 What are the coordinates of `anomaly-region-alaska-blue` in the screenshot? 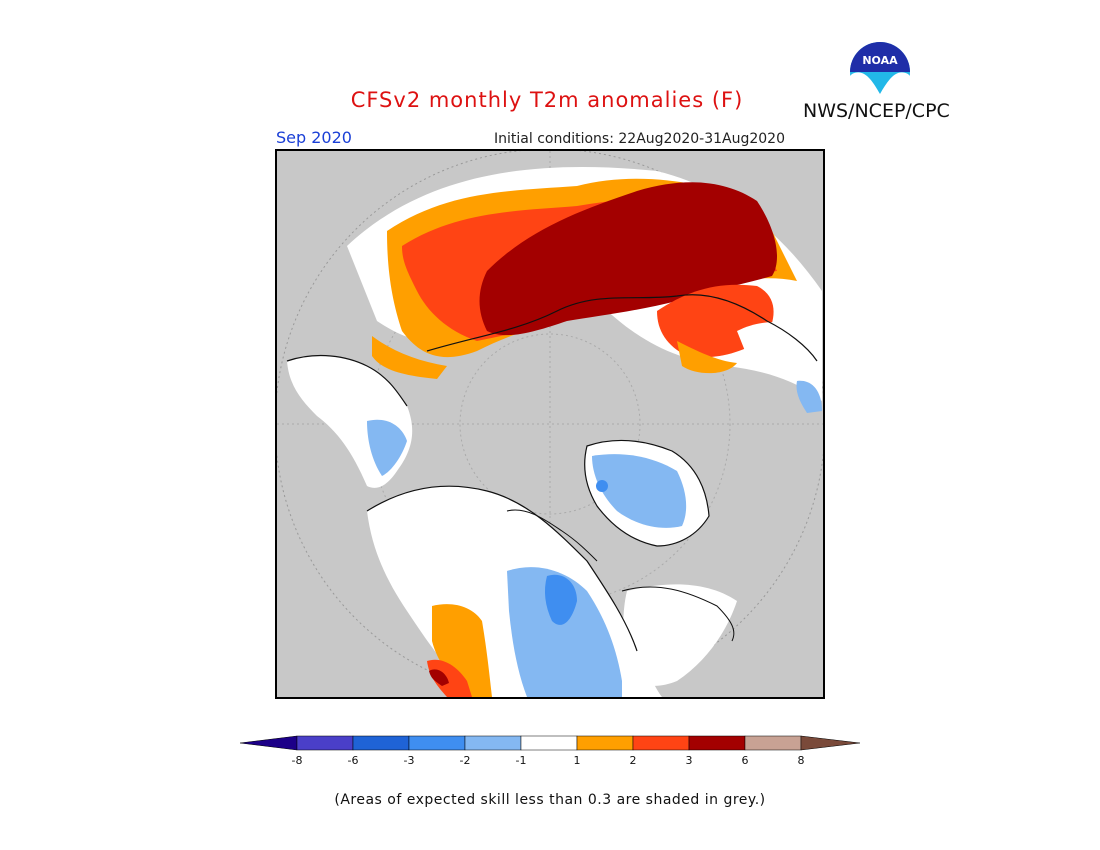 It's located at (387, 447).